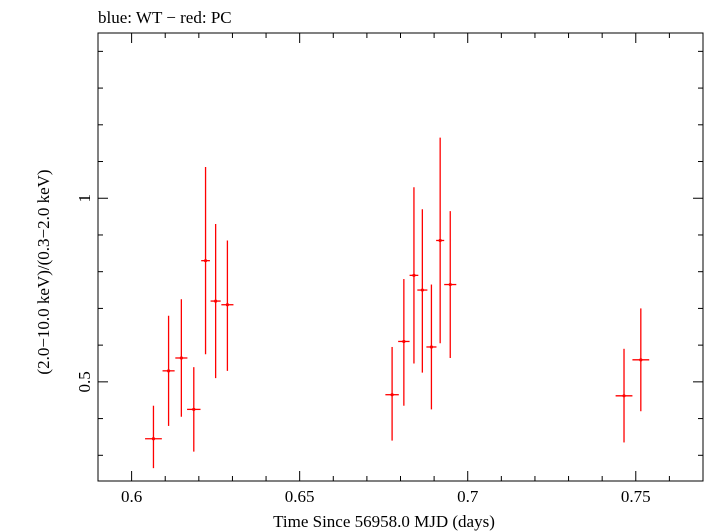 The height and width of the screenshot is (532, 705). What do you see at coordinates (131, 496) in the screenshot?
I see `x-tick-label: 0.6` at bounding box center [131, 496].